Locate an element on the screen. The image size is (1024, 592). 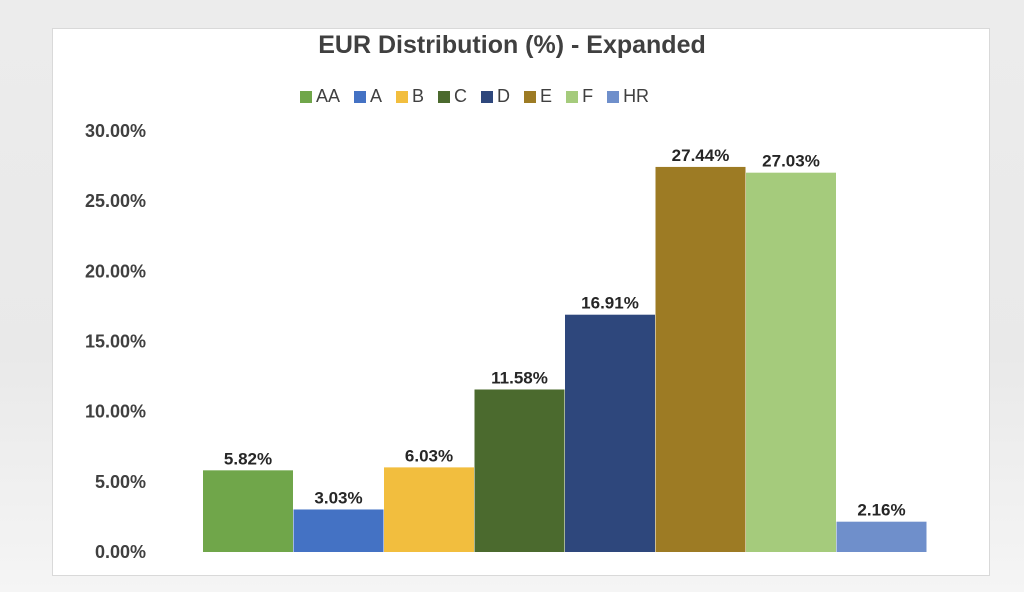
bar-c is located at coordinates (519, 470).